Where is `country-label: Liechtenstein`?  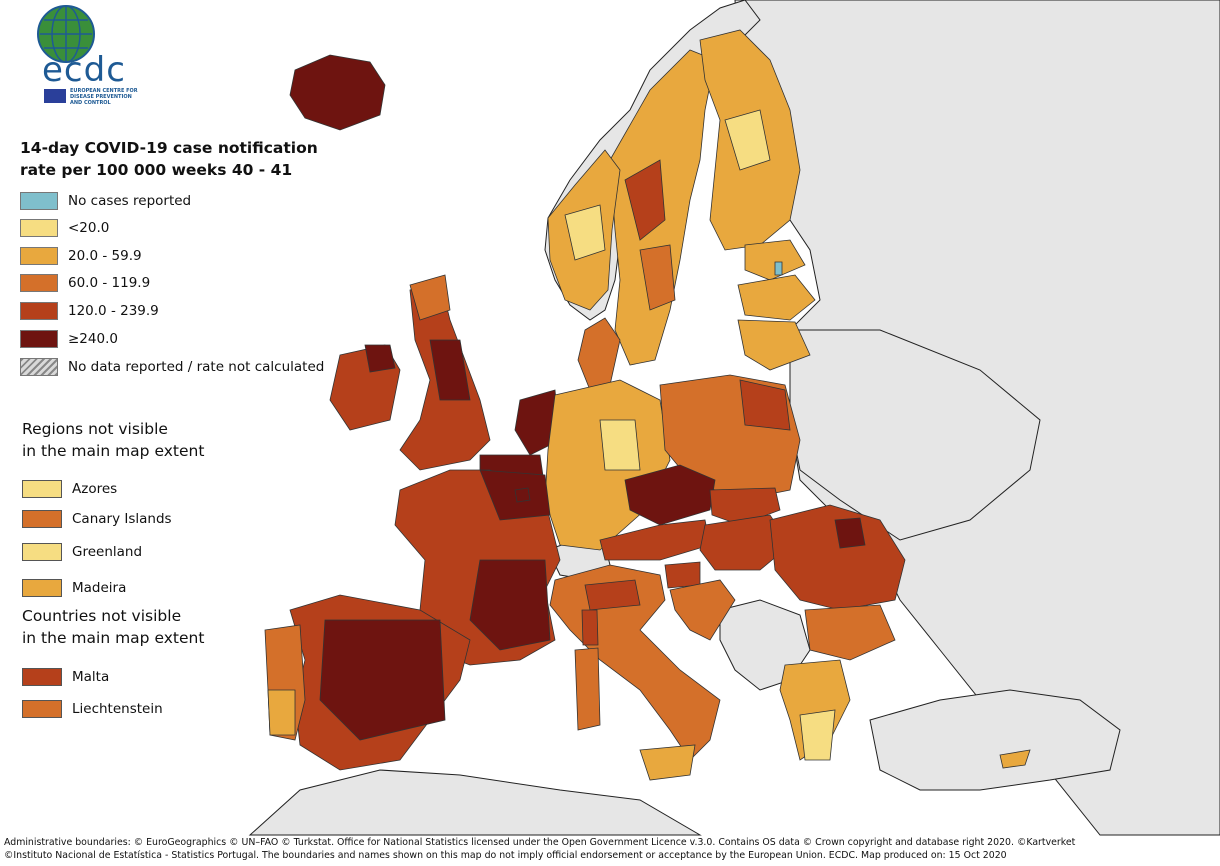 country-label: Liechtenstein is located at coordinates (117, 709).